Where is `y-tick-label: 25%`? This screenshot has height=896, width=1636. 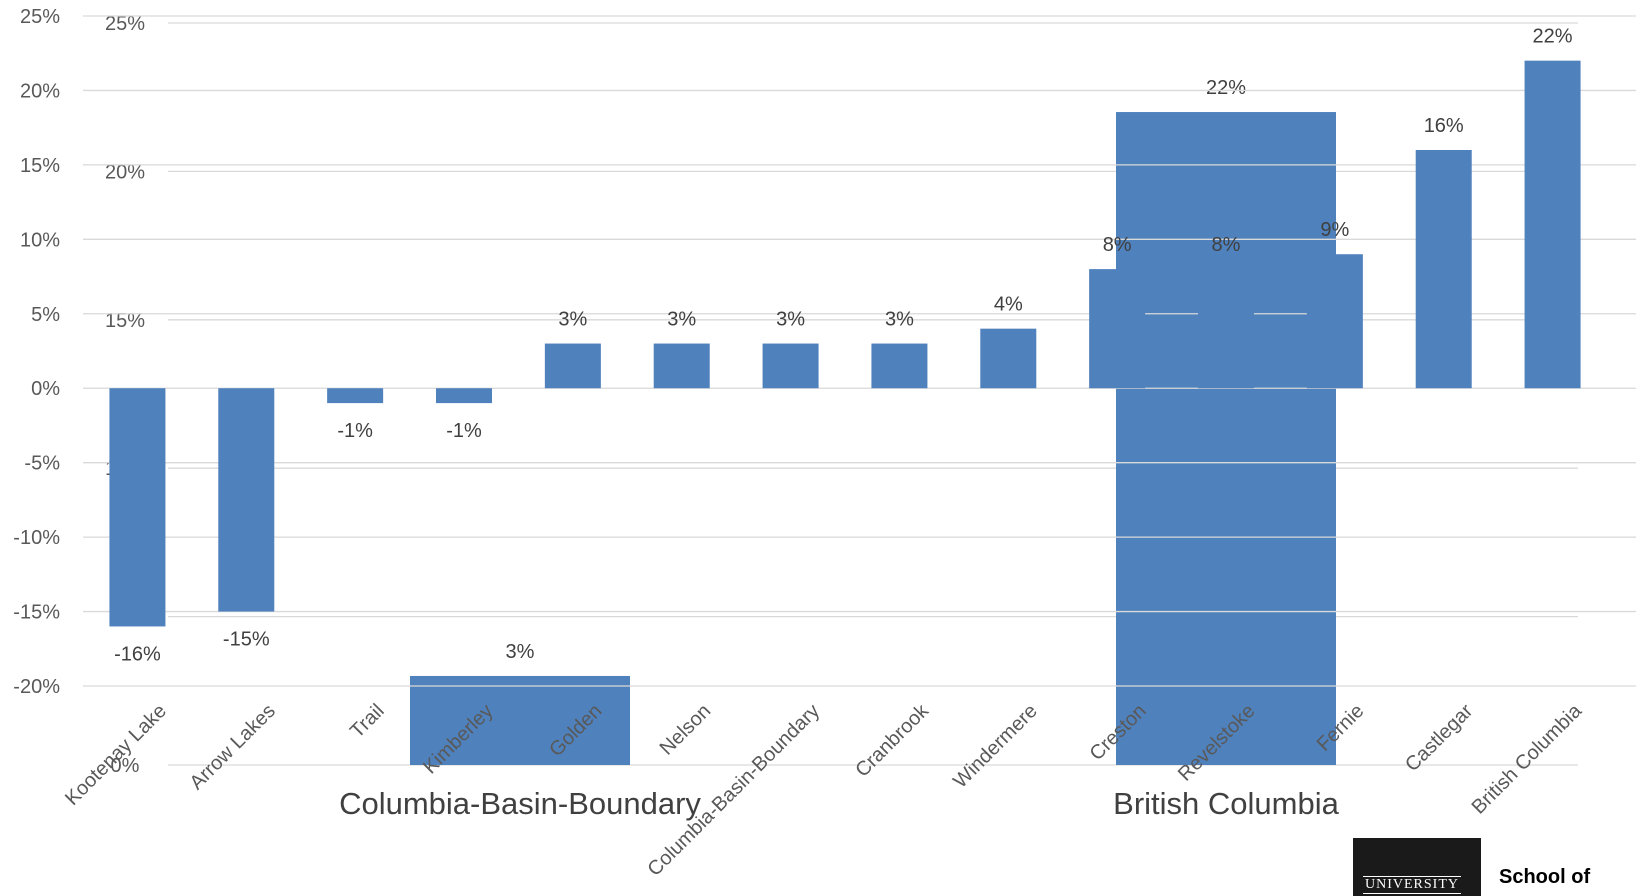 y-tick-label: 25% is located at coordinates (40, 17).